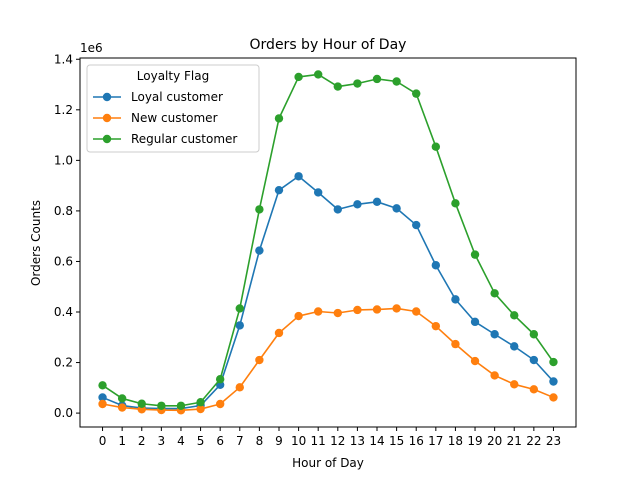  Describe the element at coordinates (328, 463) in the screenshot. I see `x-axis-label: Hour of Day` at that location.